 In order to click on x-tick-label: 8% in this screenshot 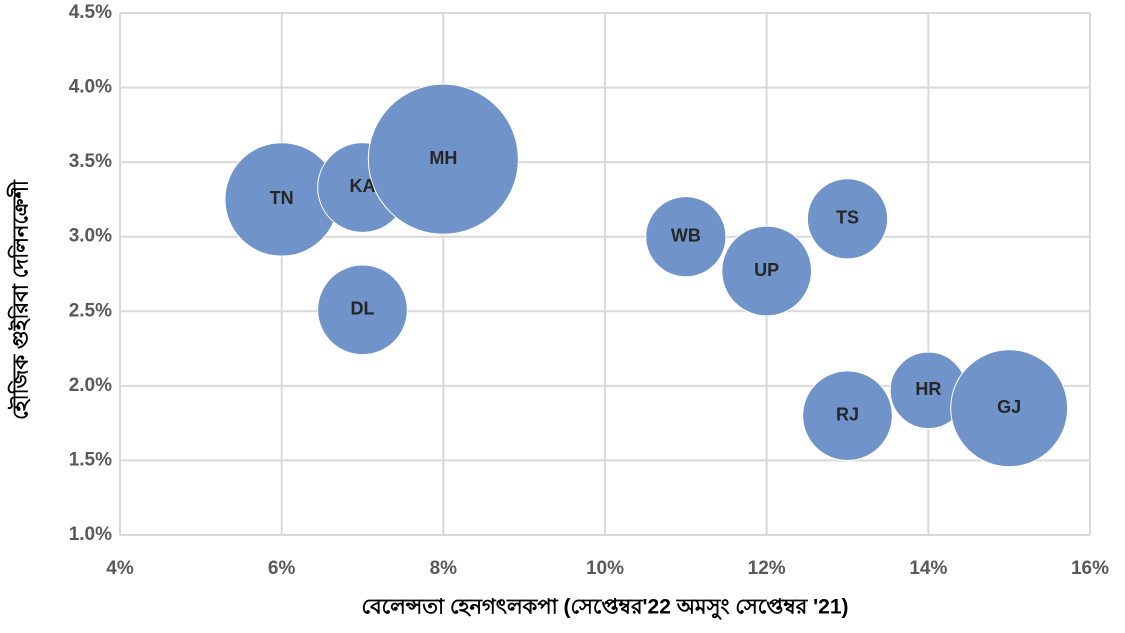, I will do `click(444, 568)`.